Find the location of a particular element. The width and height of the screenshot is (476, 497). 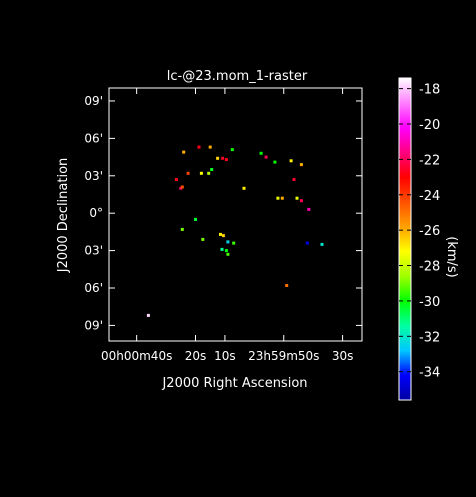

colorbar-tick-label: -18 is located at coordinates (429, 90).